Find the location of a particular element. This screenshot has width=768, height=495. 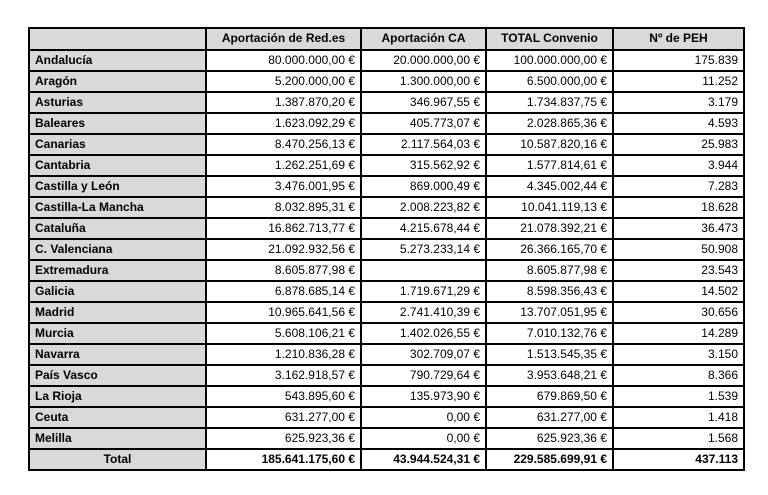

total-redes-cell: 185.641.175,60 € is located at coordinates (283, 459).